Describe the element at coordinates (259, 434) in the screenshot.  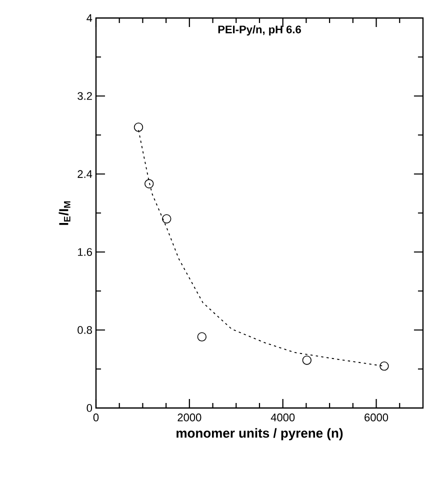
I see `x-axis-title: monomer units / pyrene (n)` at that location.